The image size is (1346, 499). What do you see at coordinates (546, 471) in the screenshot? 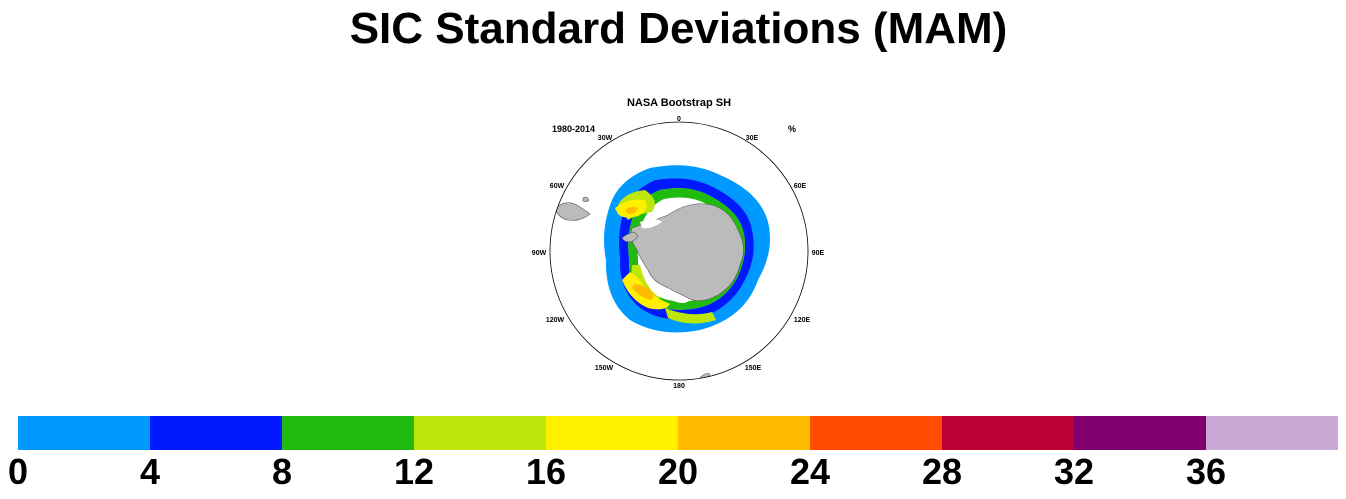
I see `colorbar-tick-label: 16` at bounding box center [546, 471].